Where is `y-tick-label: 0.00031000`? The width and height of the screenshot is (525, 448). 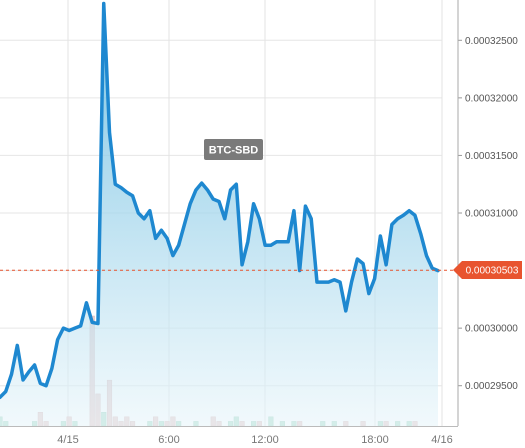 y-tick-label: 0.00031000 is located at coordinates (491, 214).